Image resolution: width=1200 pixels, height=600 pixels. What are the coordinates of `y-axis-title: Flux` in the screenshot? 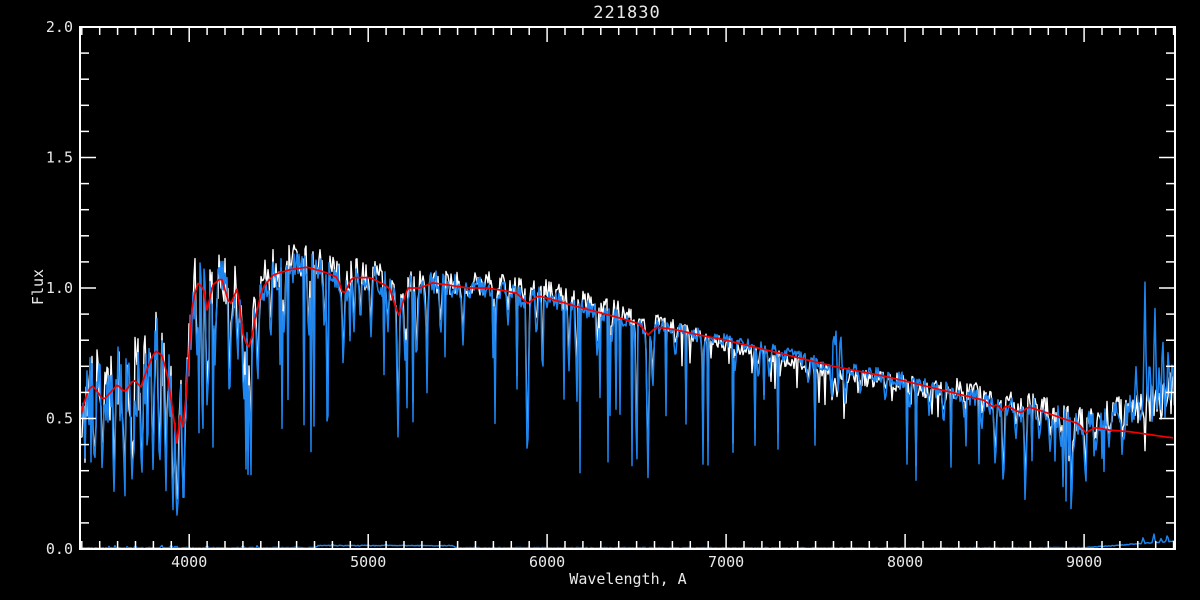 It's located at (38, 287).